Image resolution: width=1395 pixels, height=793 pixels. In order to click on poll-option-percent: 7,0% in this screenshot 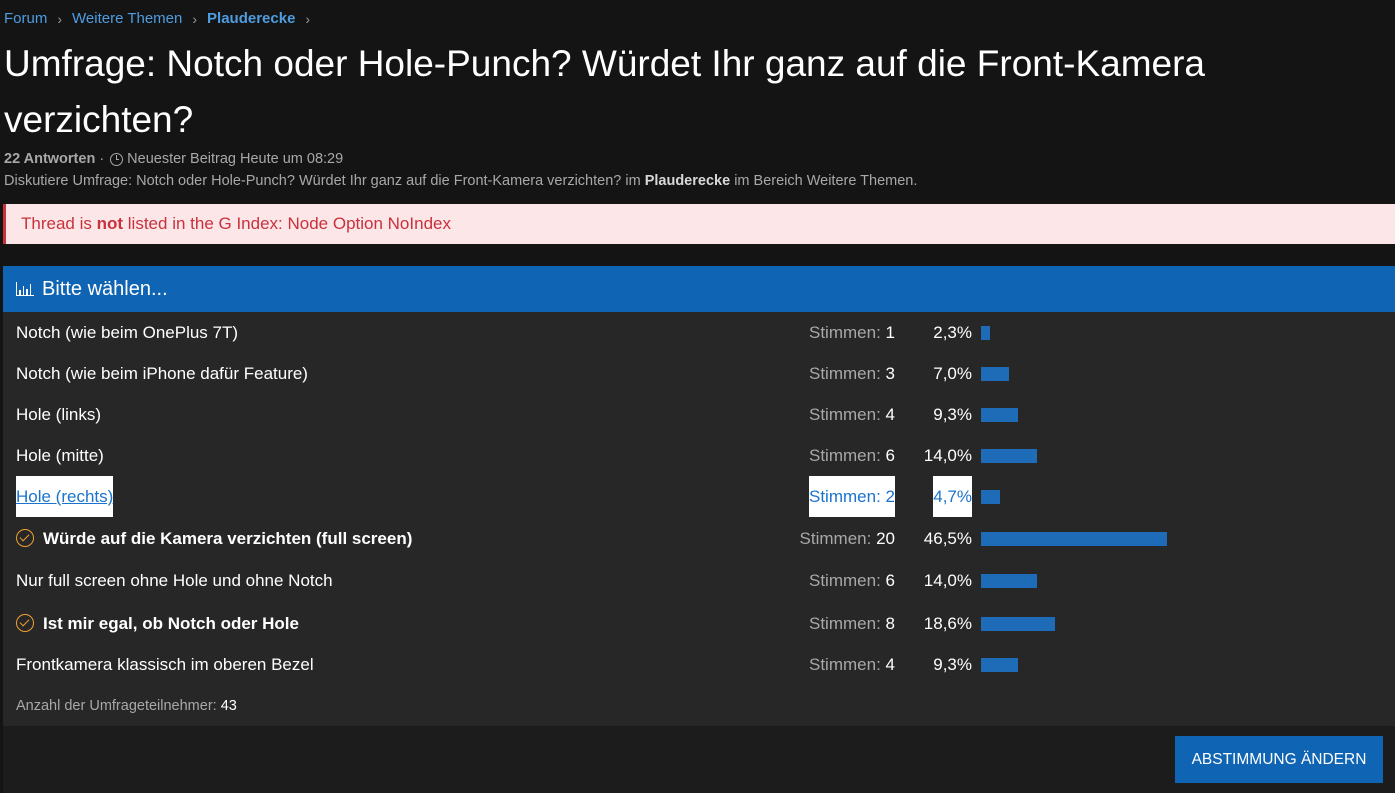, I will do `click(952, 373)`.